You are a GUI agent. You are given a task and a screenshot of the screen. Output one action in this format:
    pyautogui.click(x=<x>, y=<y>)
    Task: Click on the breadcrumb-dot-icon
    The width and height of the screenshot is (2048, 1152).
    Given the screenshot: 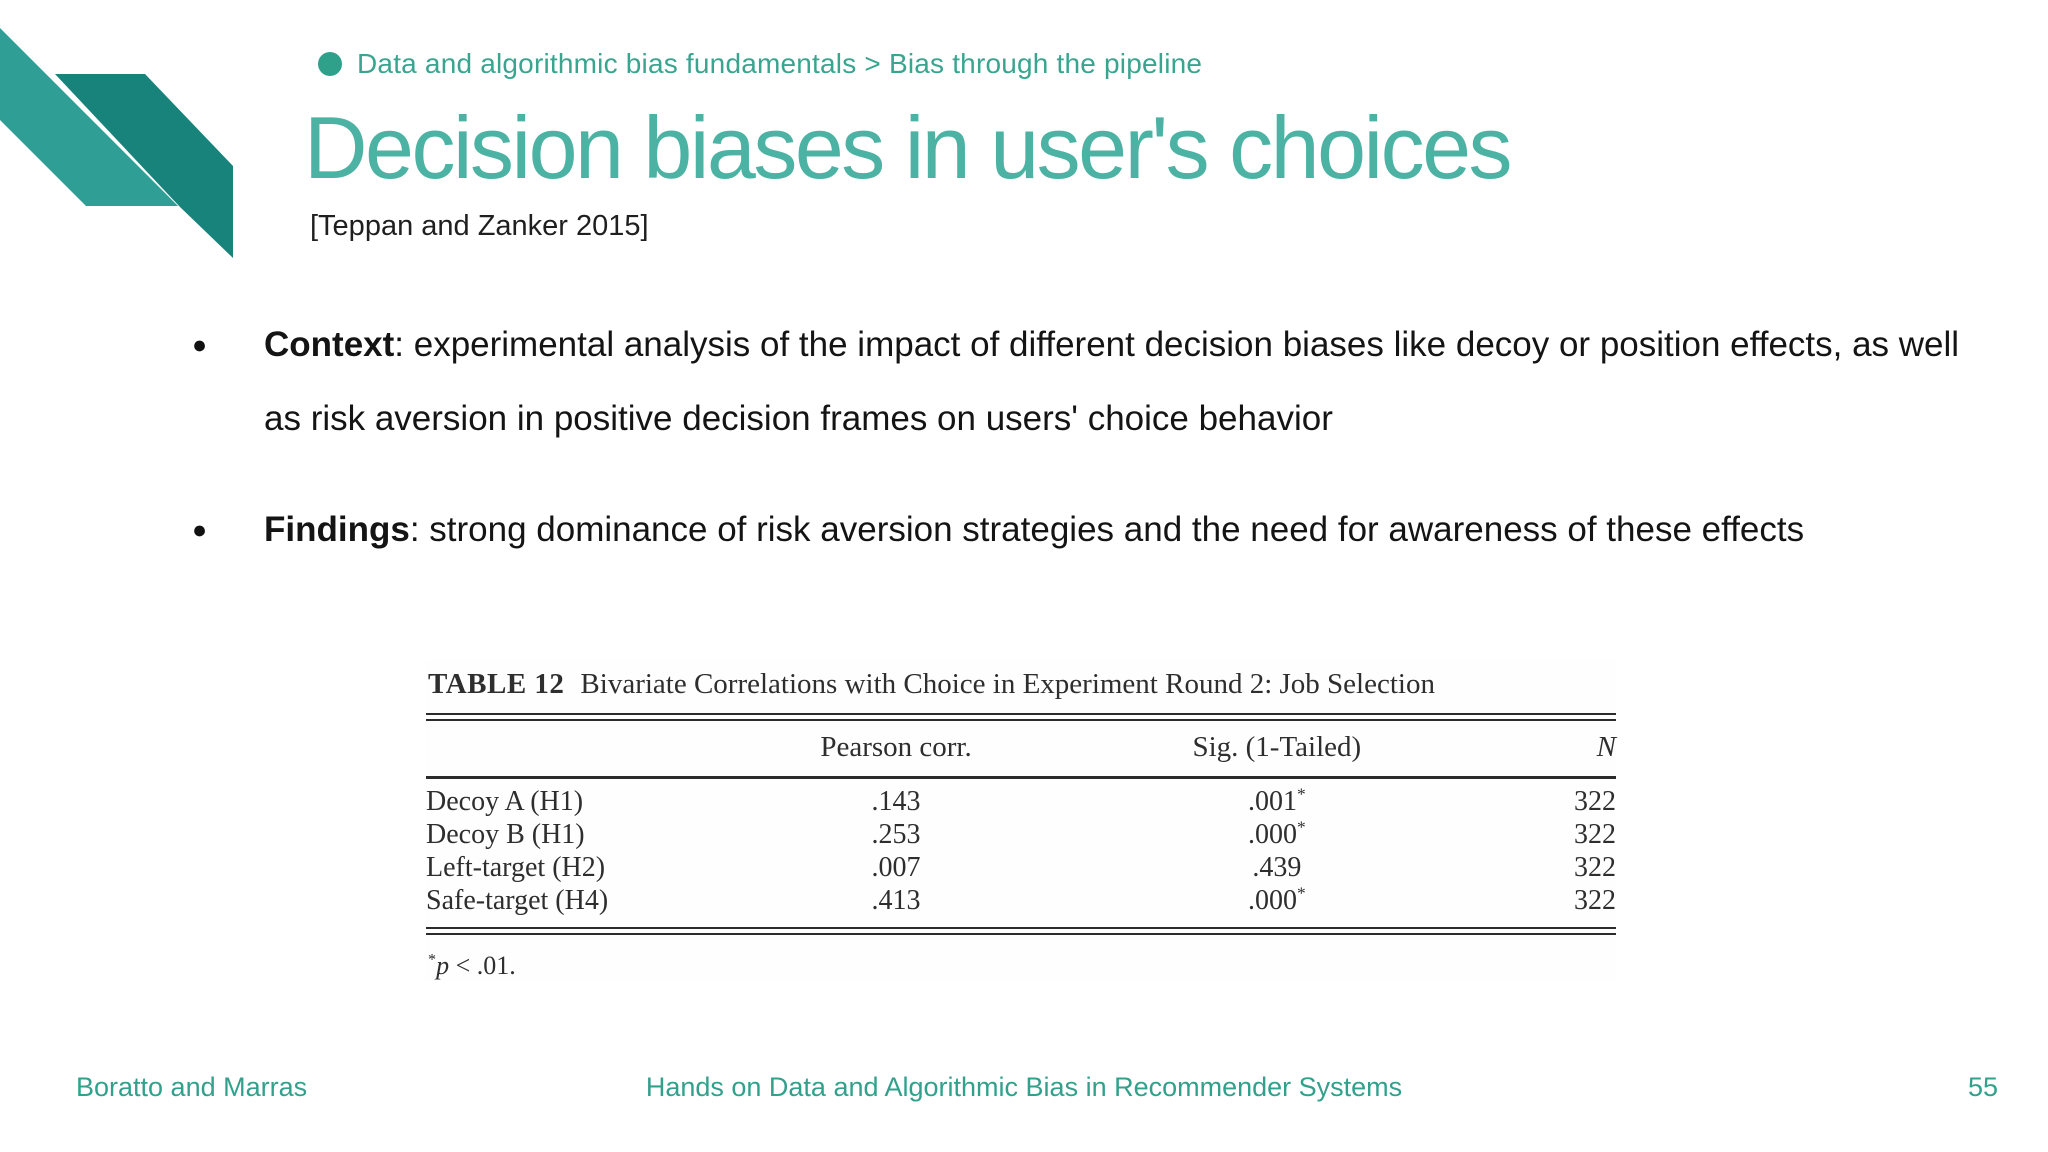 What is the action you would take?
    pyautogui.click(x=330, y=64)
    